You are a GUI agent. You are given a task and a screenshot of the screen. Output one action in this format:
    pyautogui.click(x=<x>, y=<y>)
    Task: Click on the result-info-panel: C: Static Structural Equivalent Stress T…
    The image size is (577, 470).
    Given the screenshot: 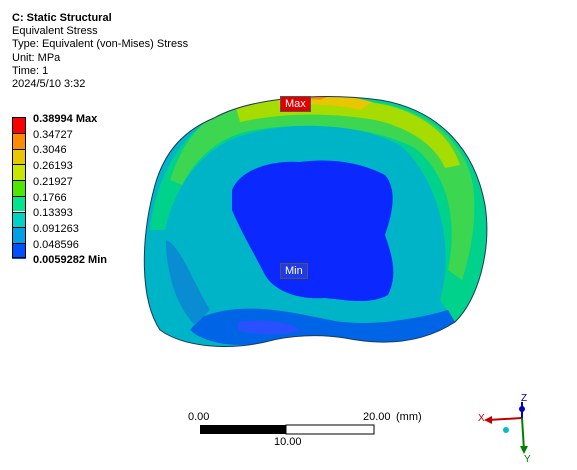 What is the action you would take?
    pyautogui.click(x=100, y=51)
    